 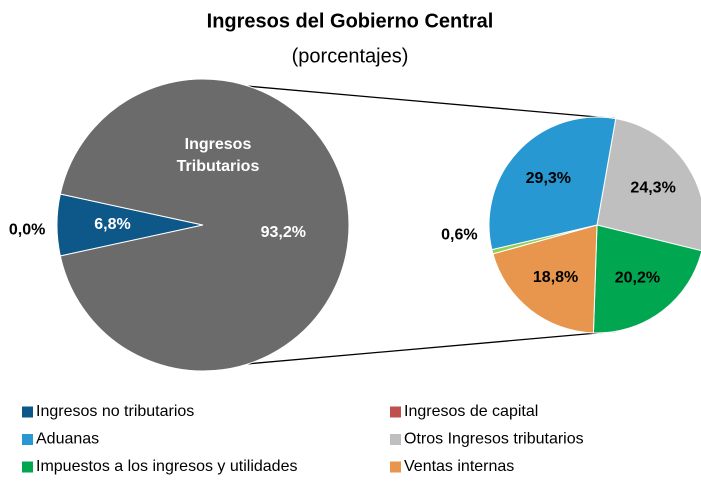 I want to click on legend-label: Aduanas, so click(x=67, y=439).